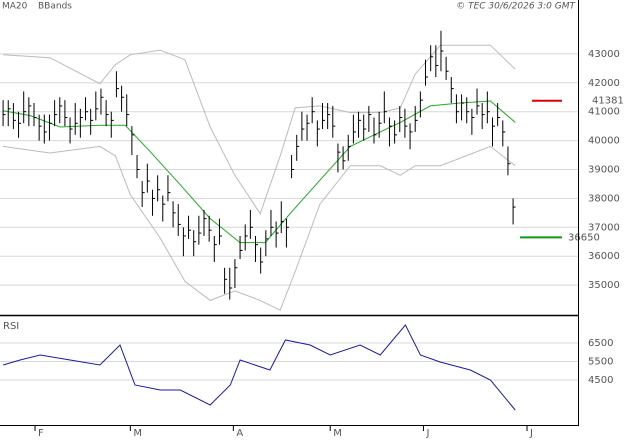 This screenshot has height=440, width=627. What do you see at coordinates (15, 7) in the screenshot?
I see `legend-ma: MA20` at bounding box center [15, 7].